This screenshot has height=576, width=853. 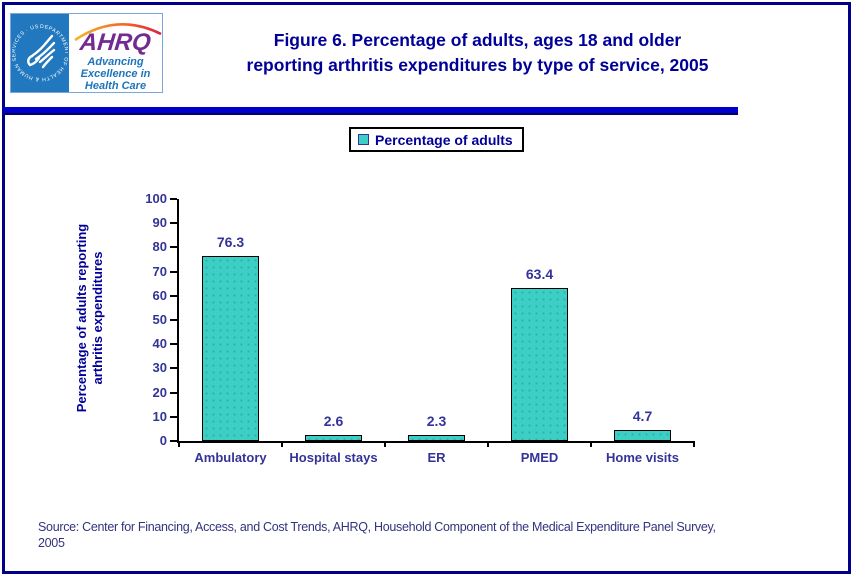 What do you see at coordinates (371, 111) in the screenshot?
I see `header-rule` at bounding box center [371, 111].